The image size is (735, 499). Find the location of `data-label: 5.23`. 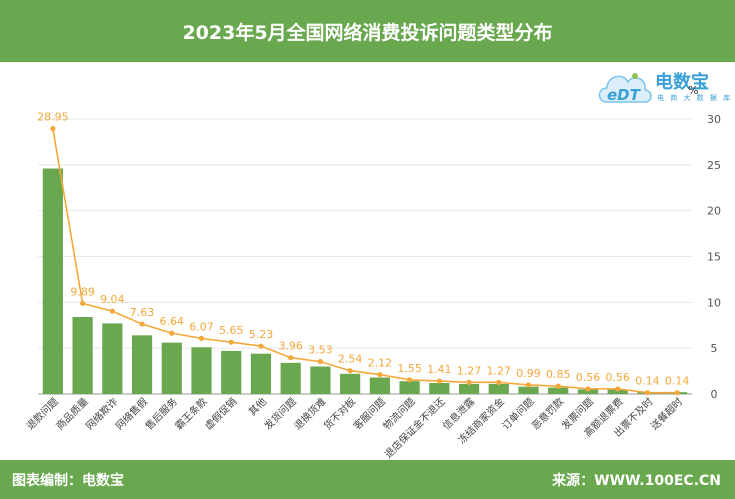

data-label: 5.23 is located at coordinates (261, 334).